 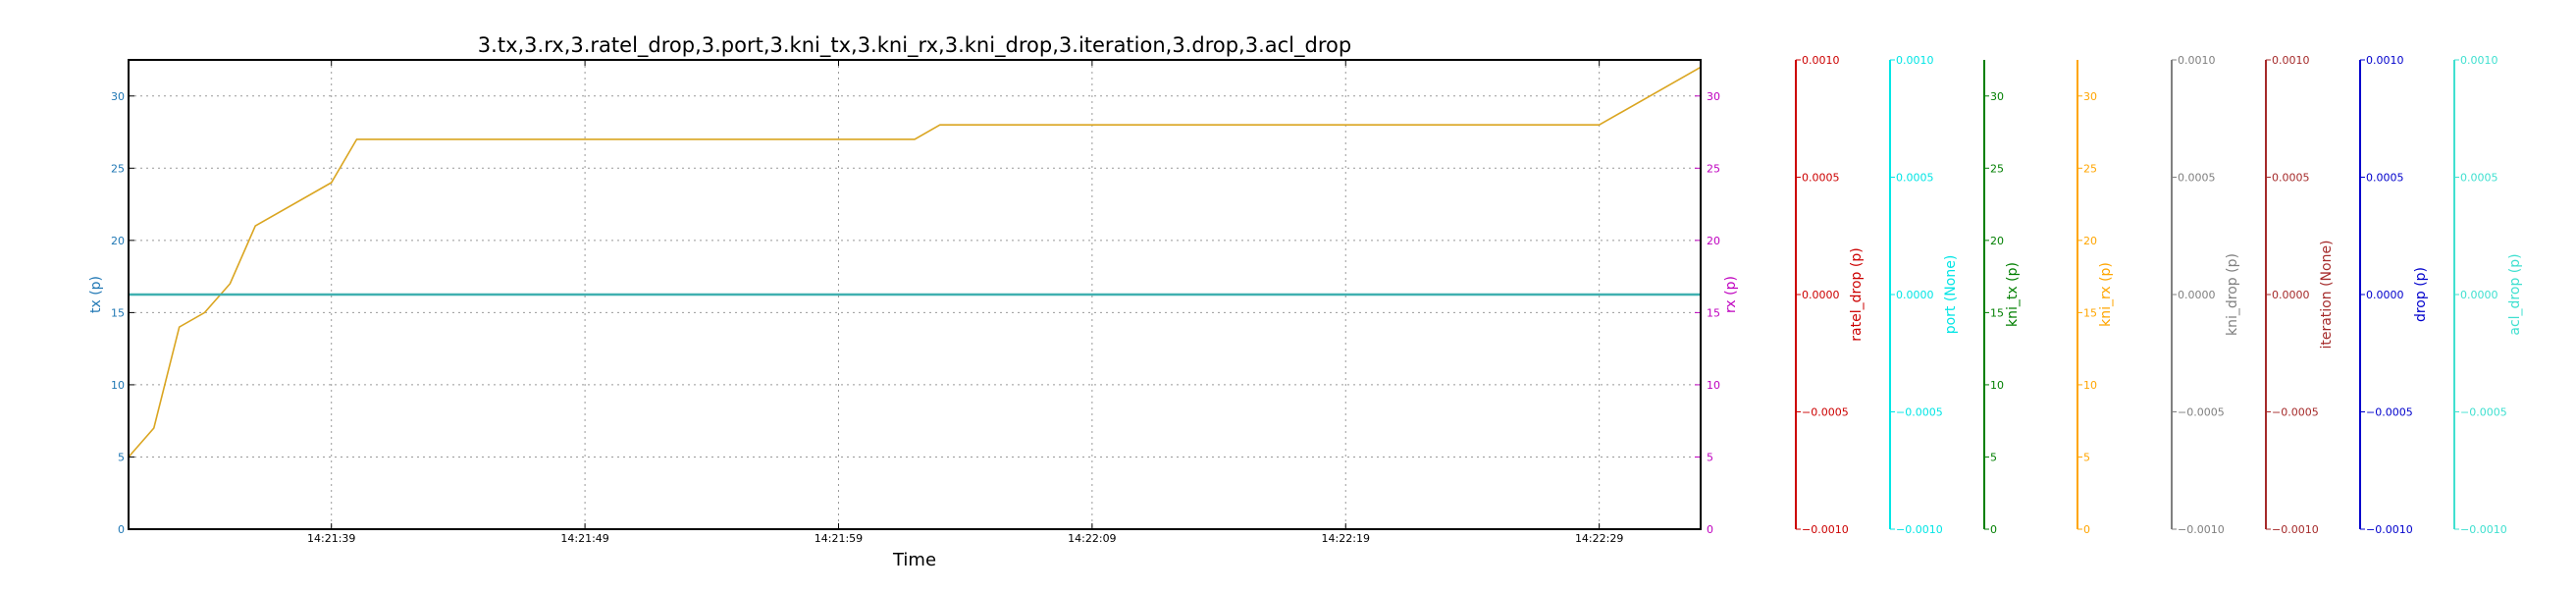 What do you see at coordinates (914, 560) in the screenshot?
I see `x-axis-label: Time` at bounding box center [914, 560].